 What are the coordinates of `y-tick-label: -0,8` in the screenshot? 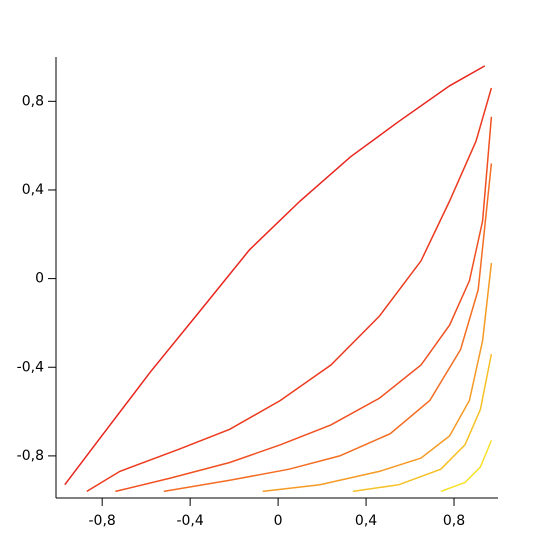 It's located at (30, 456).